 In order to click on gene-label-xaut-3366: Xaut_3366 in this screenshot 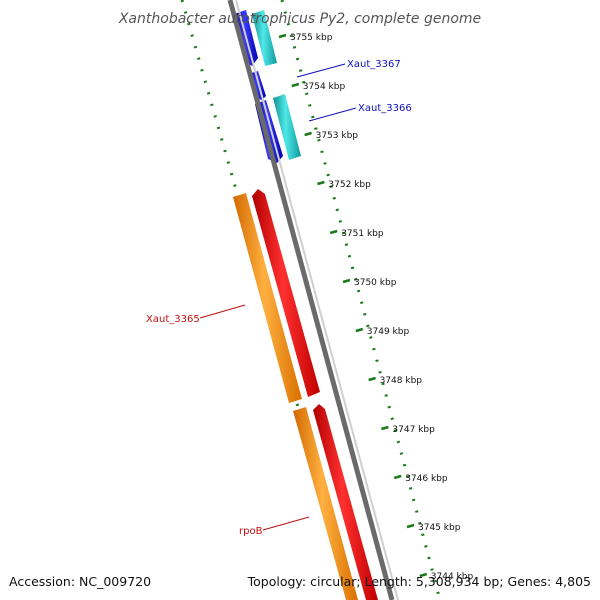, I will do `click(385, 108)`.